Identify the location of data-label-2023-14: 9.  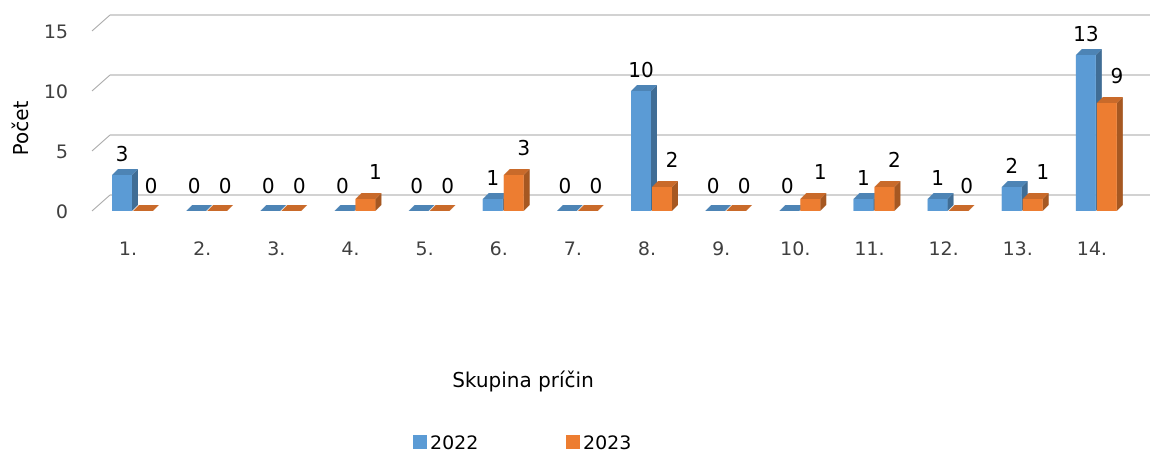
(1116, 76).